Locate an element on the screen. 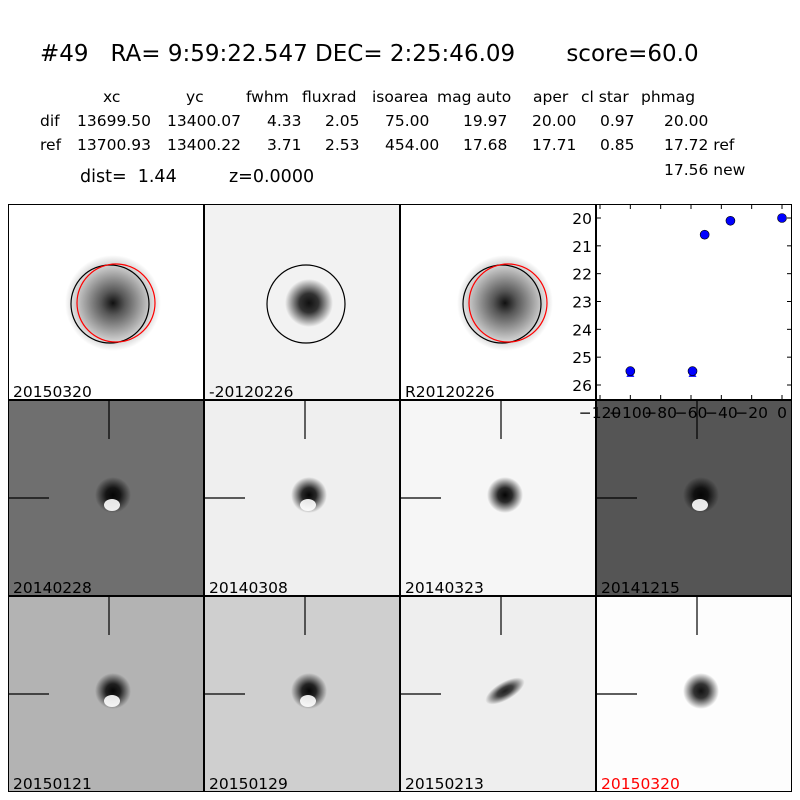 The image size is (800, 800). phmag-new: 17.56 new is located at coordinates (705, 170).